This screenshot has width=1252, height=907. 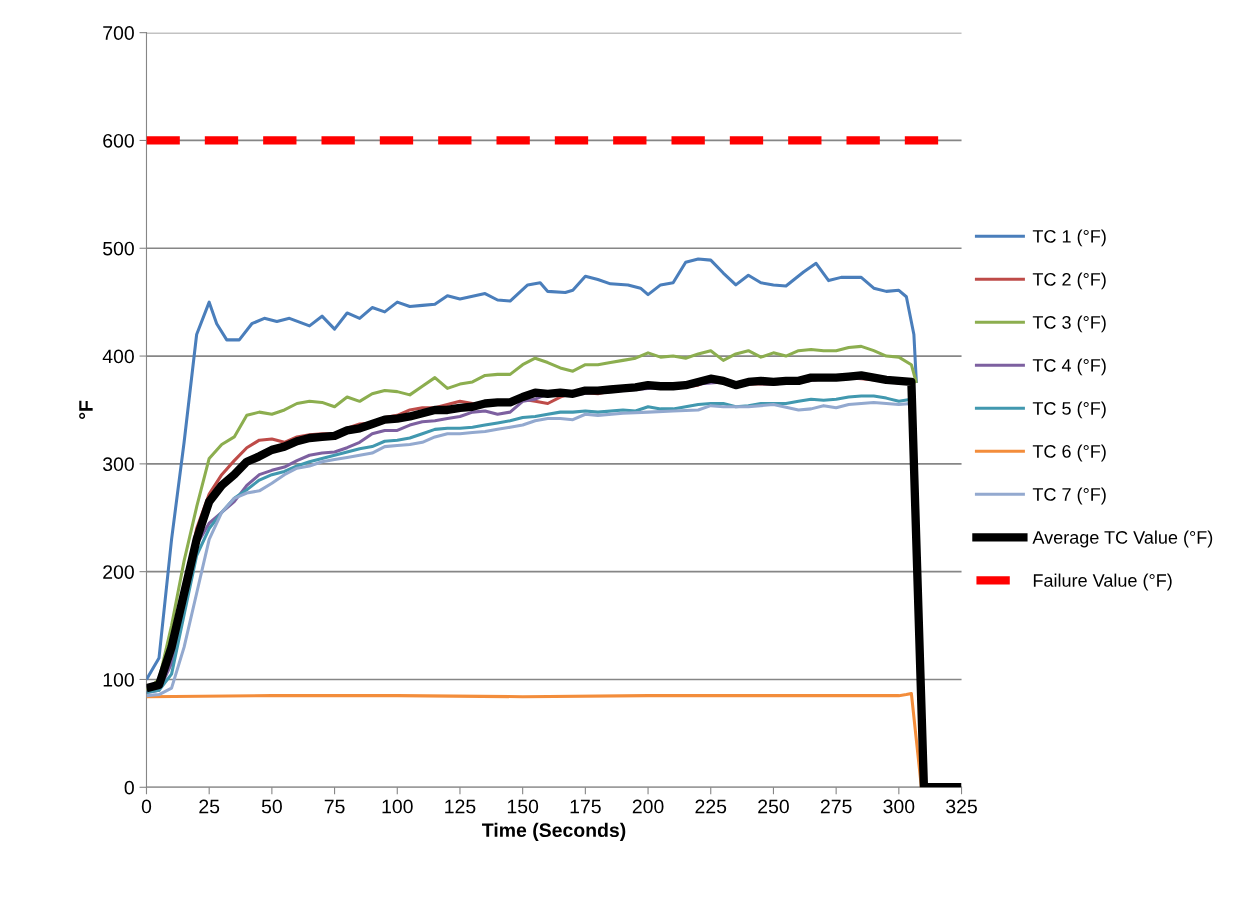 What do you see at coordinates (1102, 582) in the screenshot?
I see `legend-label: Failure Value (°F)` at bounding box center [1102, 582].